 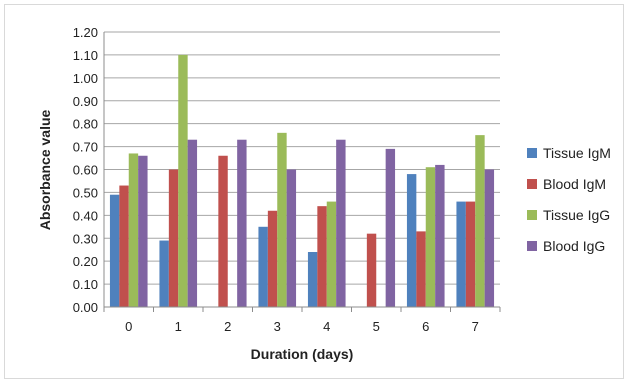 What do you see at coordinates (85, 307) in the screenshot?
I see `y-tick-label: 0.00` at bounding box center [85, 307].